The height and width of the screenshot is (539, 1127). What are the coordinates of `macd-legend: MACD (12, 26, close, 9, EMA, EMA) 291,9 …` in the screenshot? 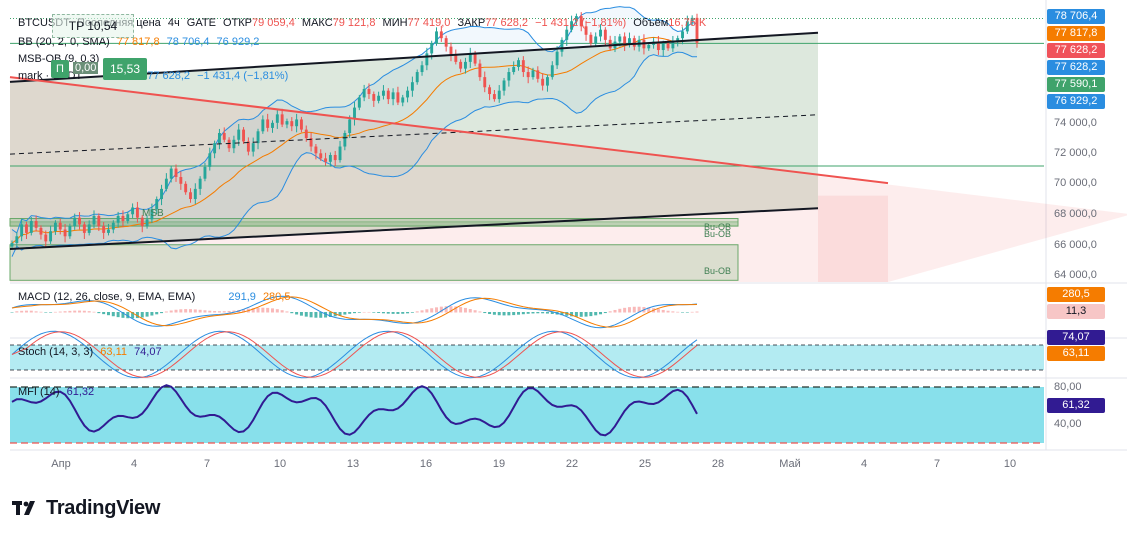 It's located at (156, 297).